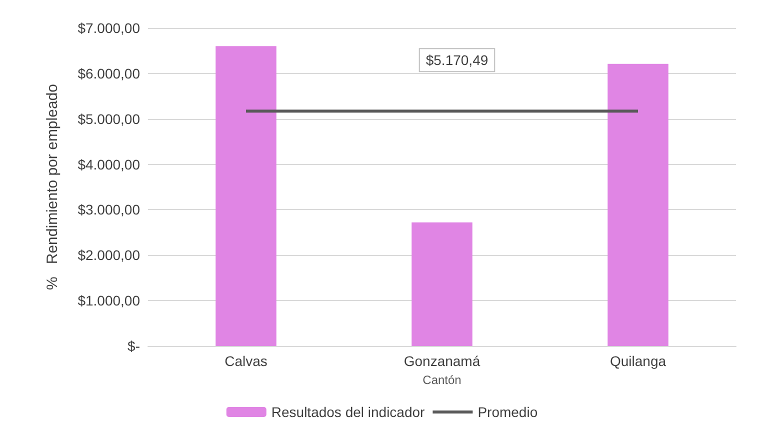 Image resolution: width=764 pixels, height=434 pixels. I want to click on y-tick-label: $4.000,00, so click(109, 164).